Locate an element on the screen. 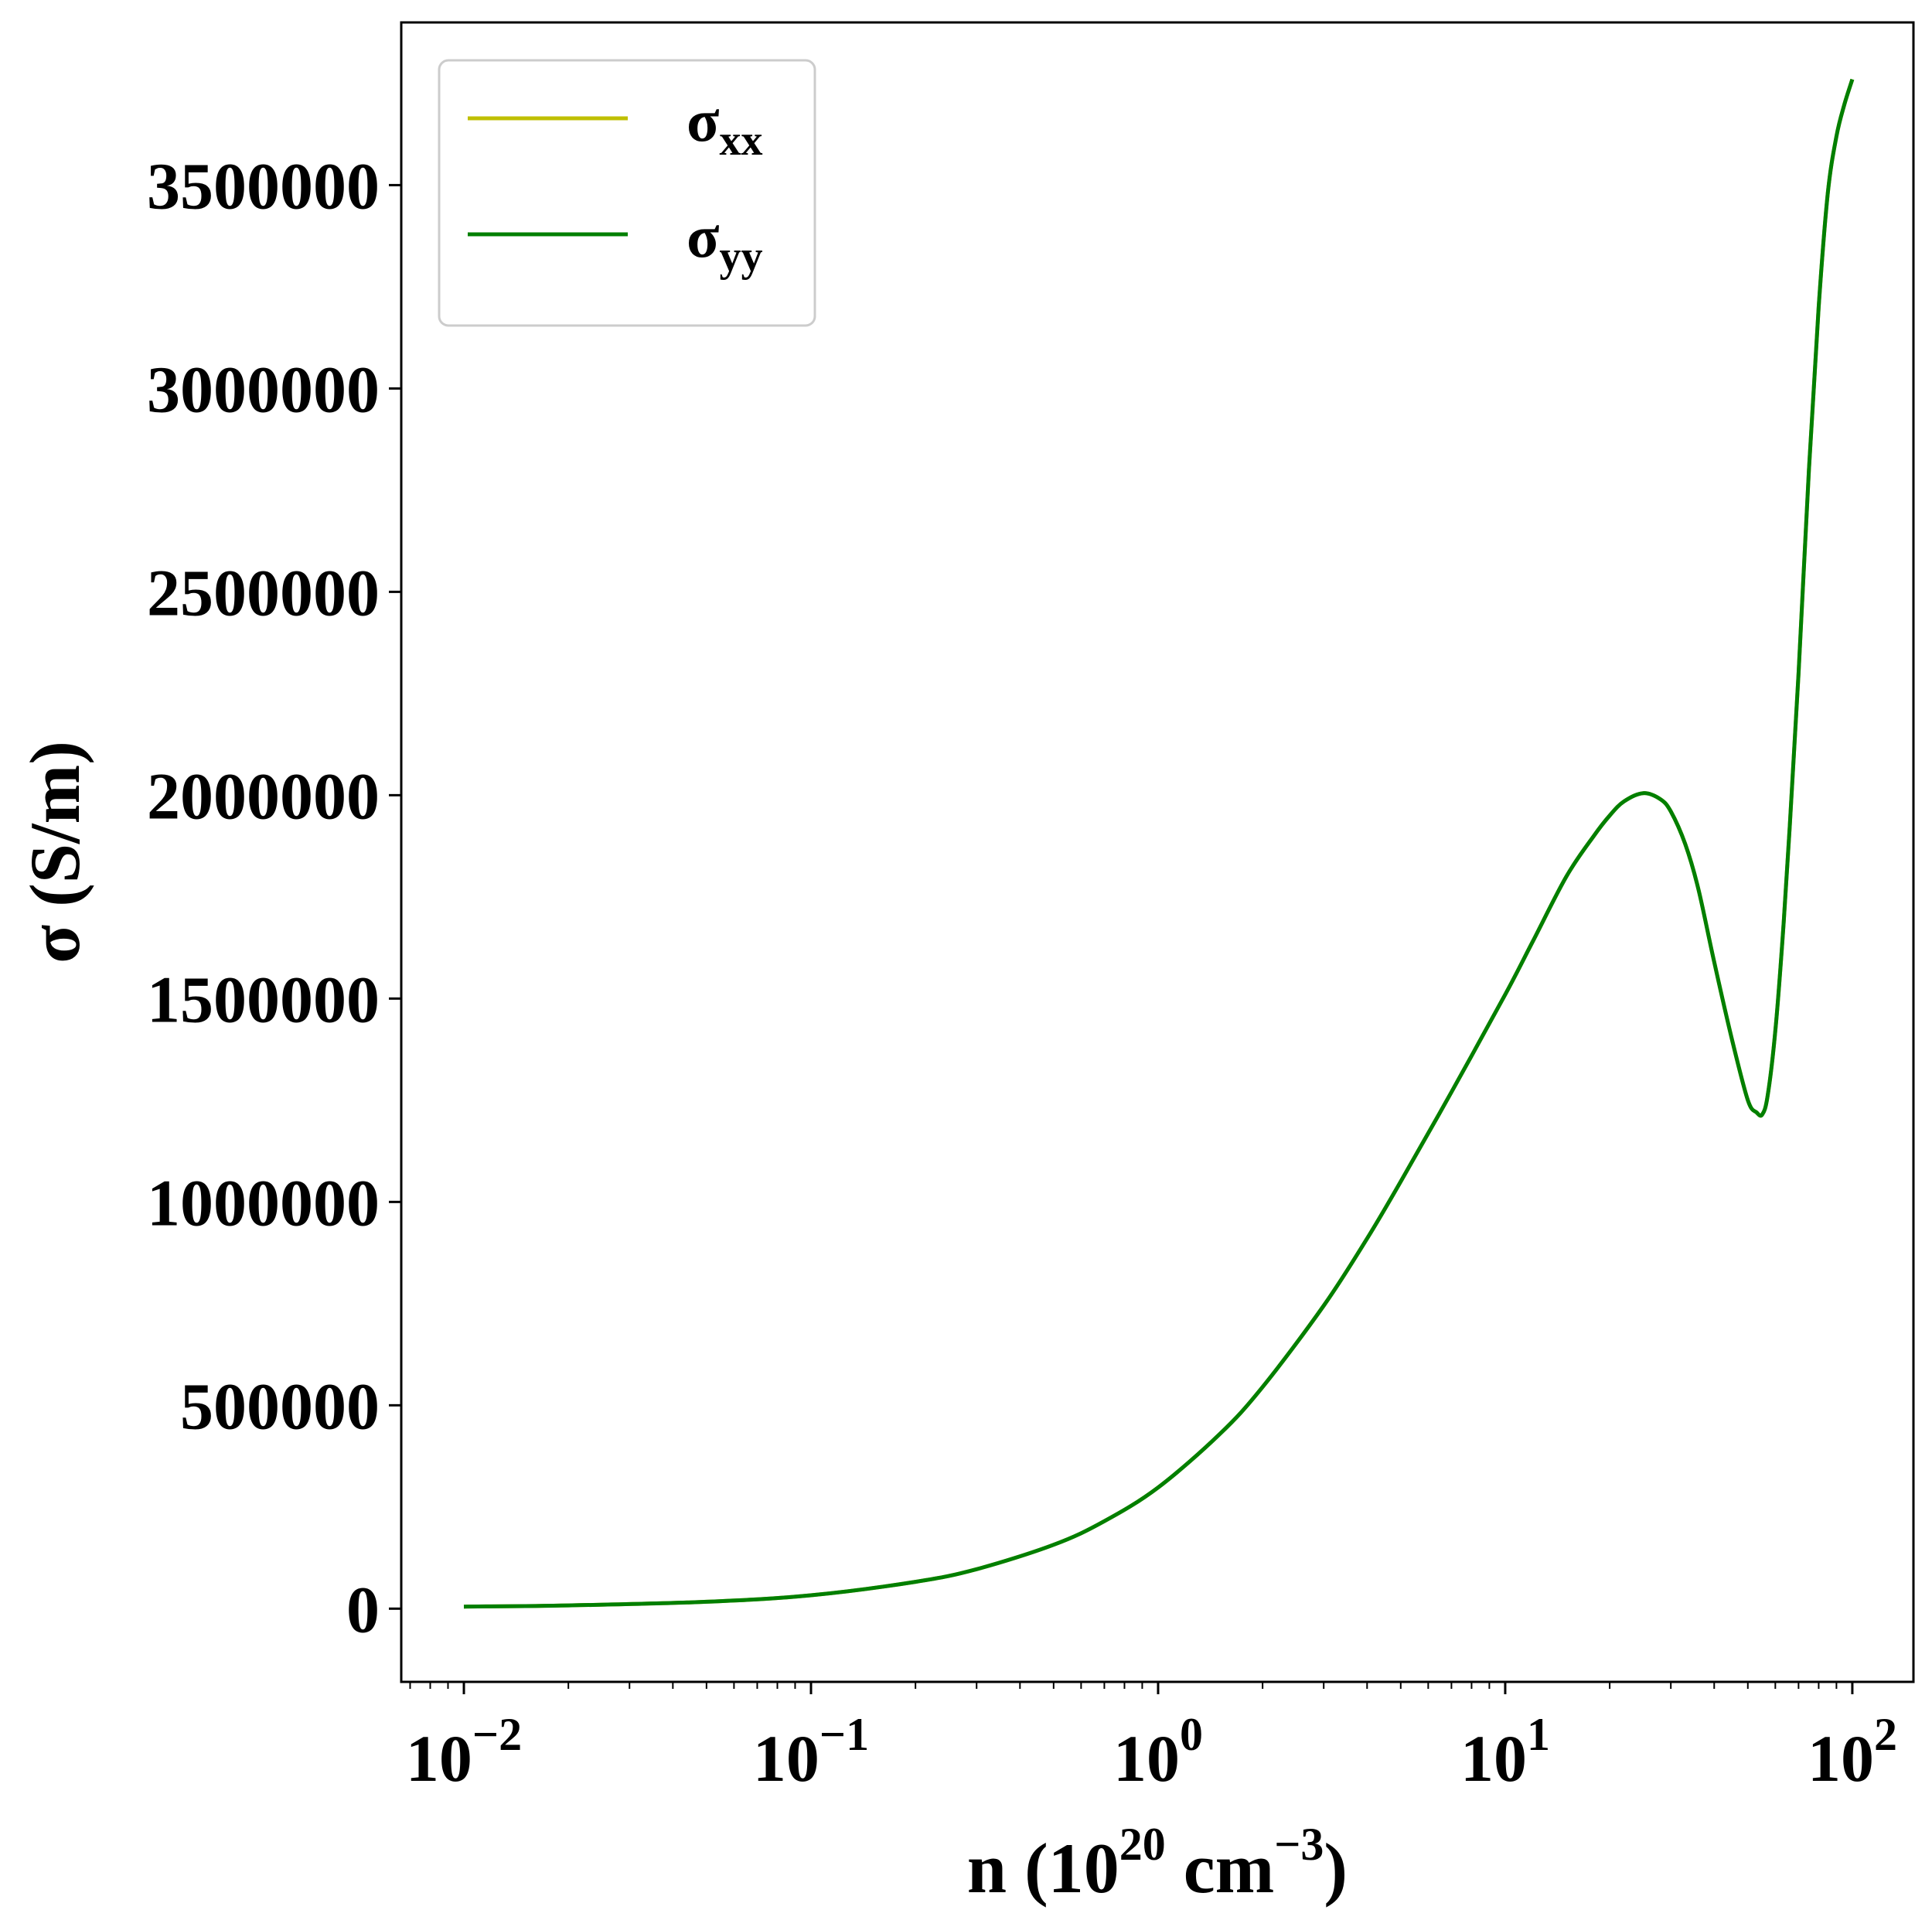 Image resolution: width=1932 pixels, height=1927 pixels. x-axis-ticks: 10⁻² 10⁻¹ 10⁰ 10¹ 10² is located at coordinates (1151, 1739).